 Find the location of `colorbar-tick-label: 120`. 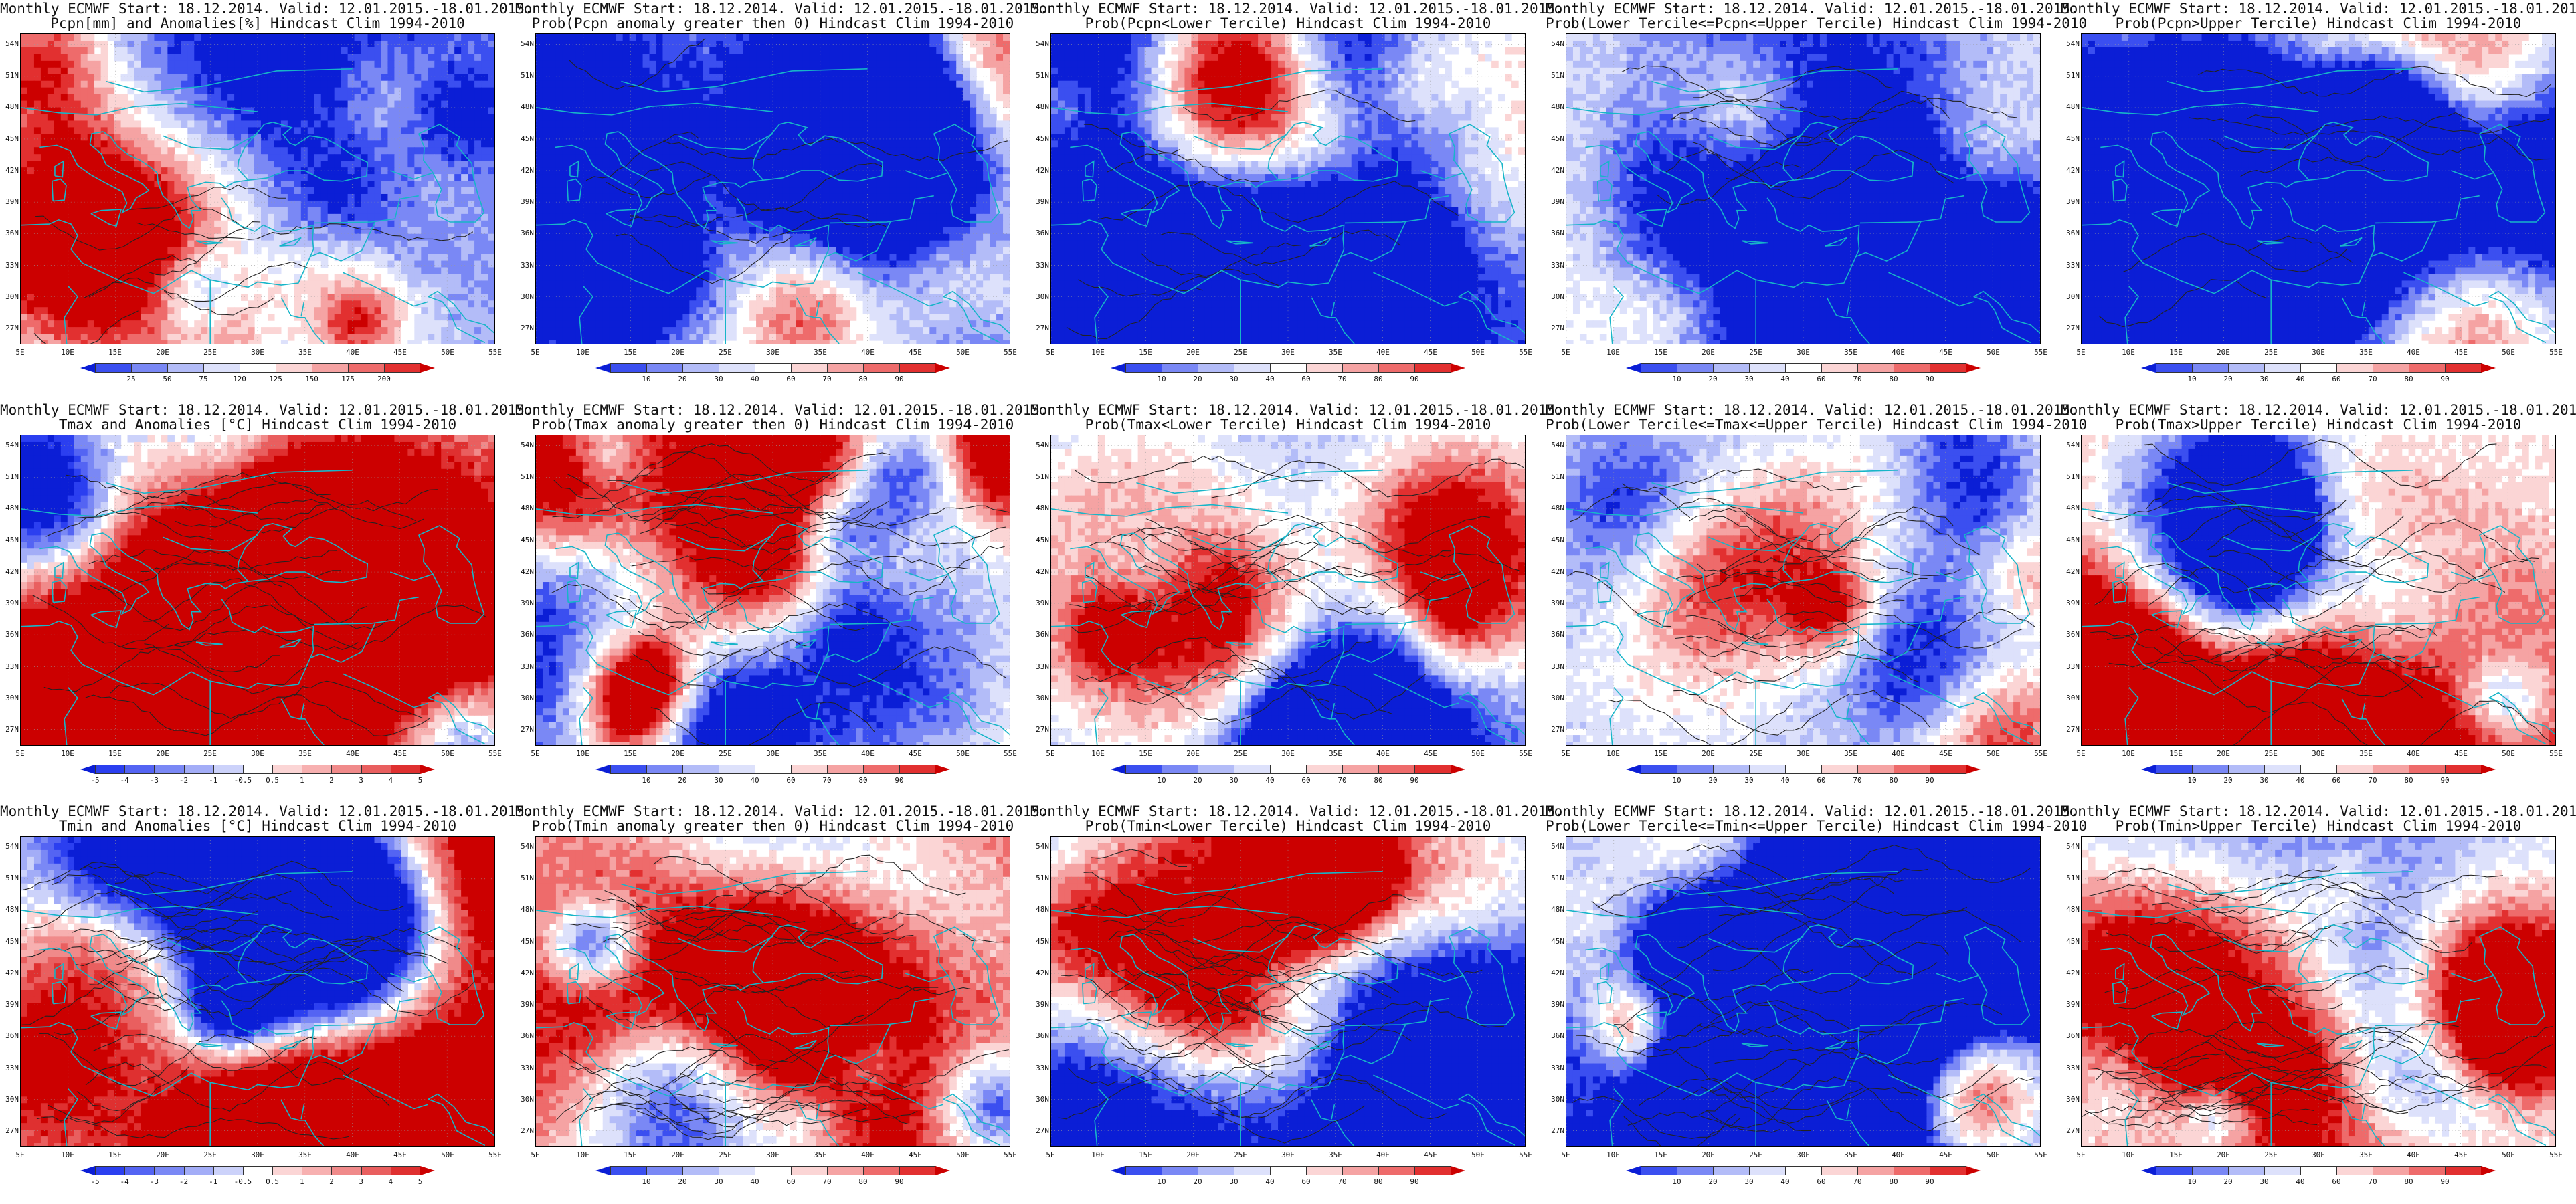

colorbar-tick-label: 120 is located at coordinates (240, 379).